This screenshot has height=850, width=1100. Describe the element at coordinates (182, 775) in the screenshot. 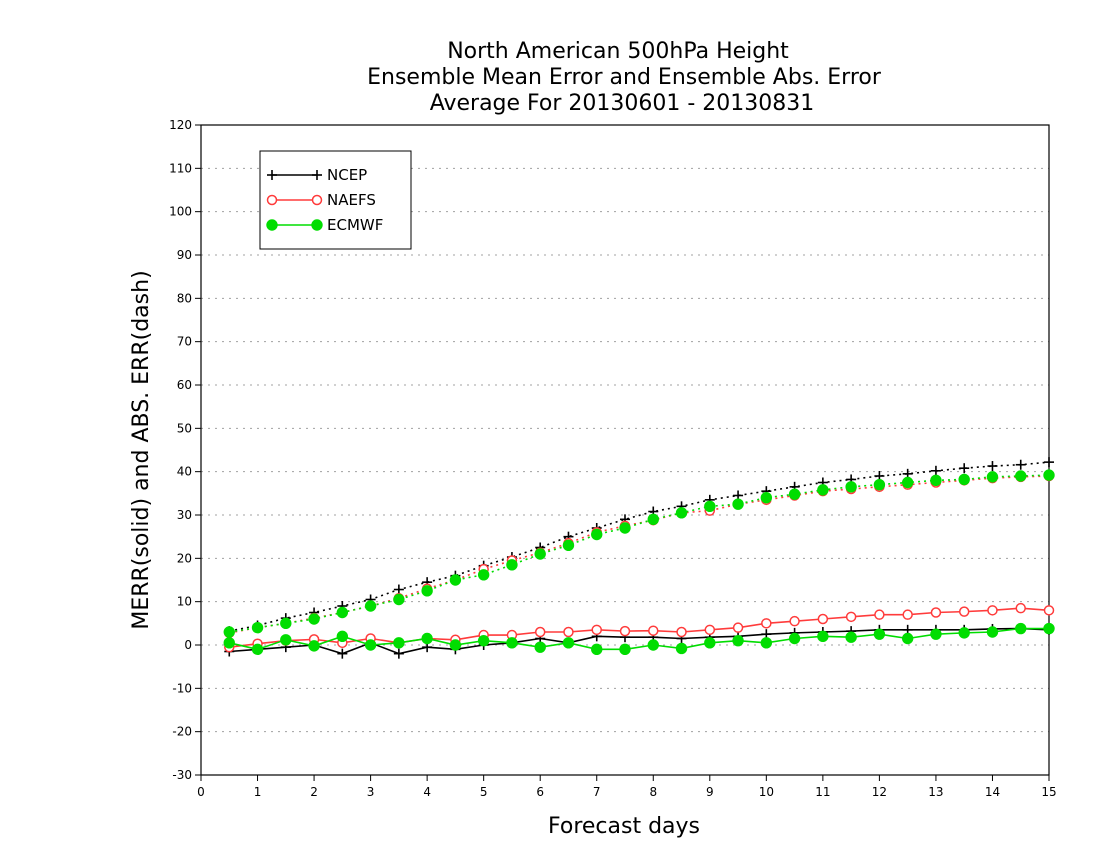

I see `y-tick-label: -30` at that location.